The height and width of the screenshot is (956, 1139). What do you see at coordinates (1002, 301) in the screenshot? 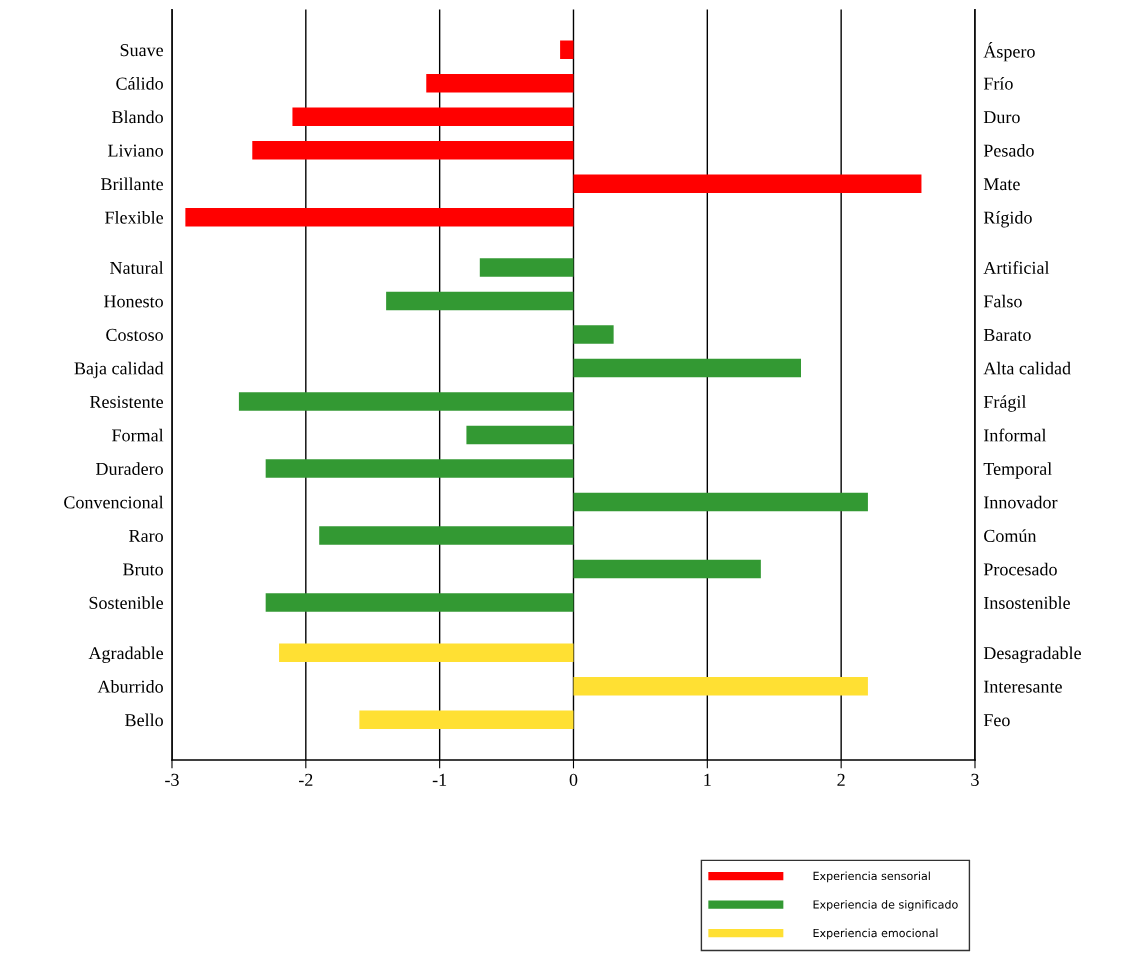
I see `y2-tick-label: Falso` at bounding box center [1002, 301].